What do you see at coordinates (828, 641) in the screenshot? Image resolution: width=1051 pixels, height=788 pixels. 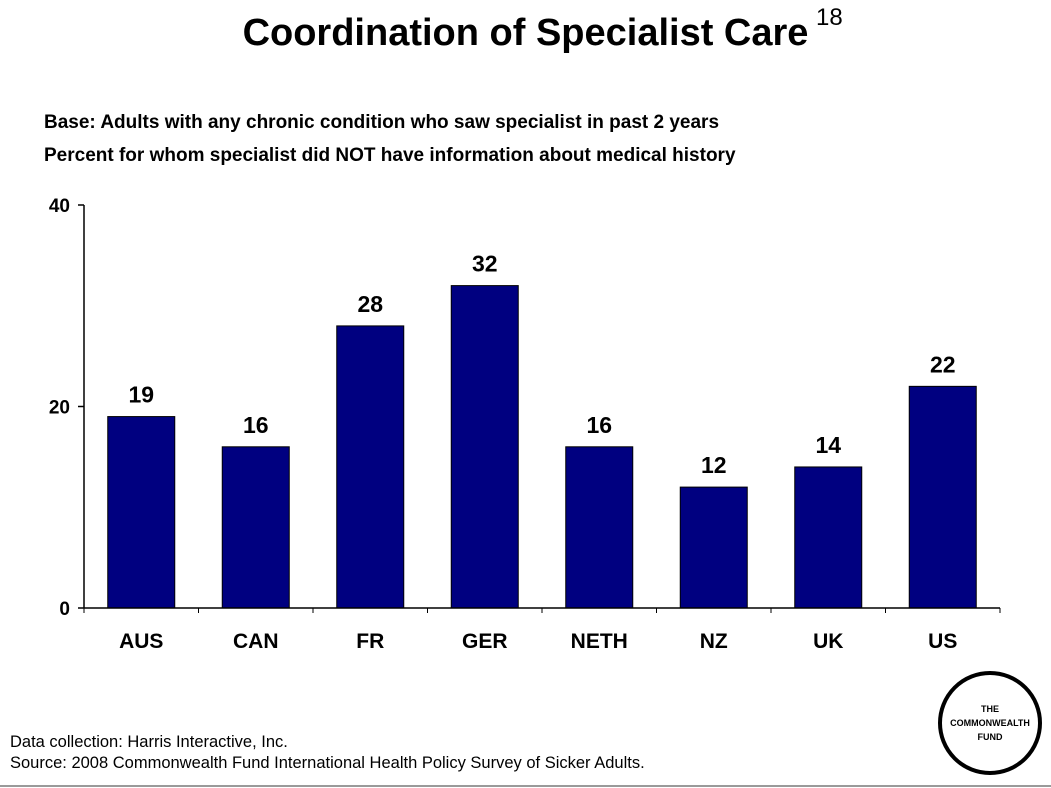 I see `x-tick-label-uk: UK` at bounding box center [828, 641].